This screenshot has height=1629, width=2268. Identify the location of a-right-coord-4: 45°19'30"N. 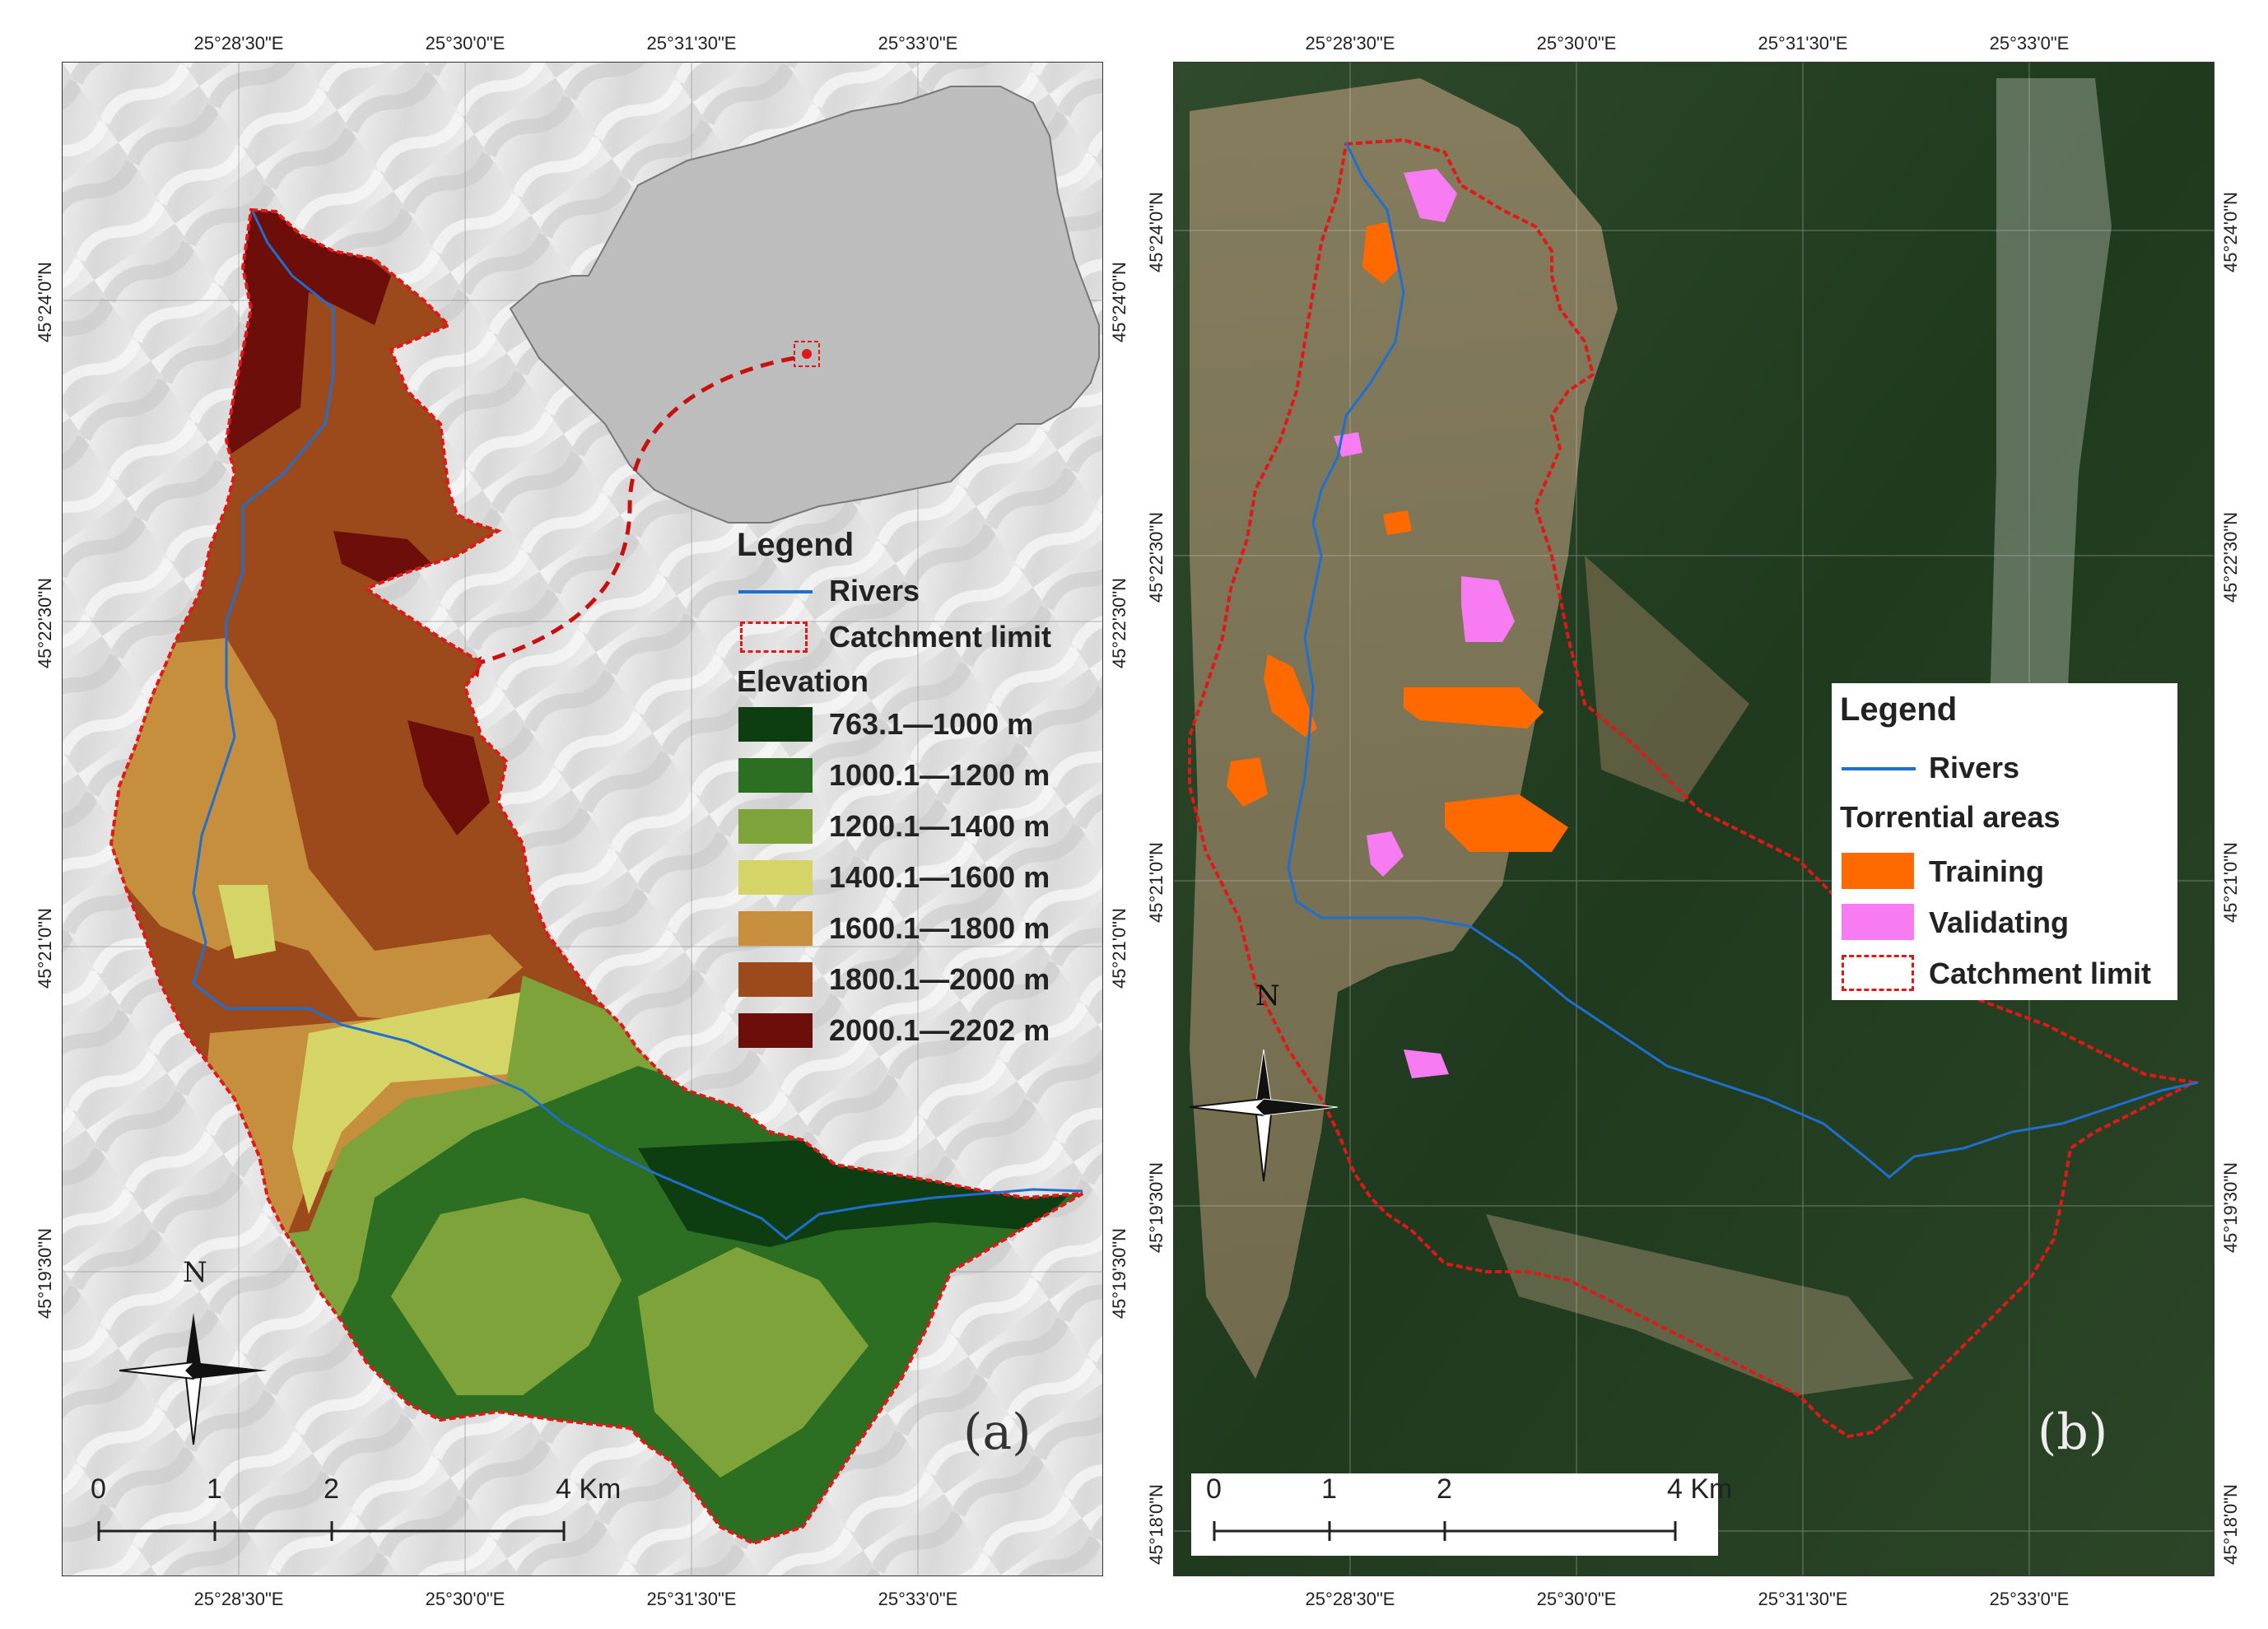
(1119, 1273).